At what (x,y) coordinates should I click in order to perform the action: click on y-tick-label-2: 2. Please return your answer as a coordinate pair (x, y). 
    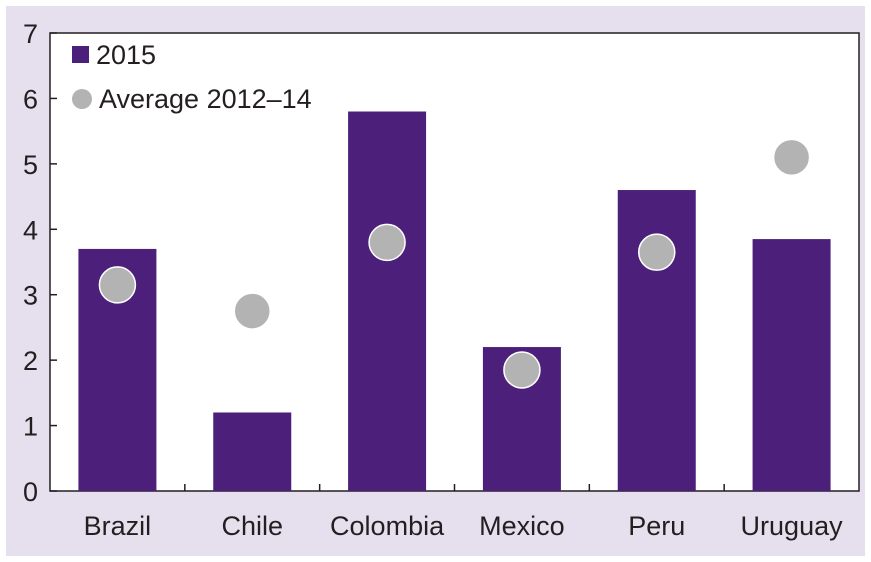
    Looking at the image, I should click on (30, 361).